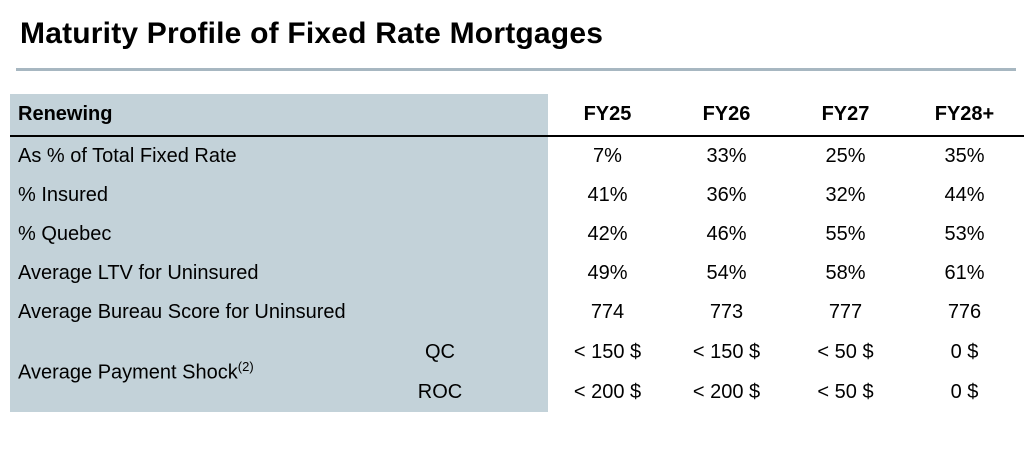  I want to click on column-header-fy28plus: FY28+, so click(964, 114).